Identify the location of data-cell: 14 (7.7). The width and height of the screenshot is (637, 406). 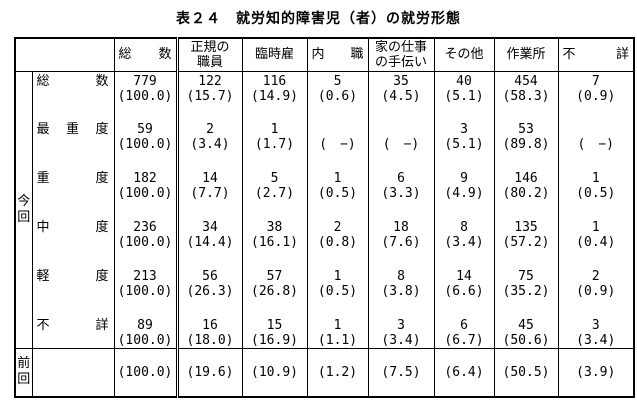
(208, 193).